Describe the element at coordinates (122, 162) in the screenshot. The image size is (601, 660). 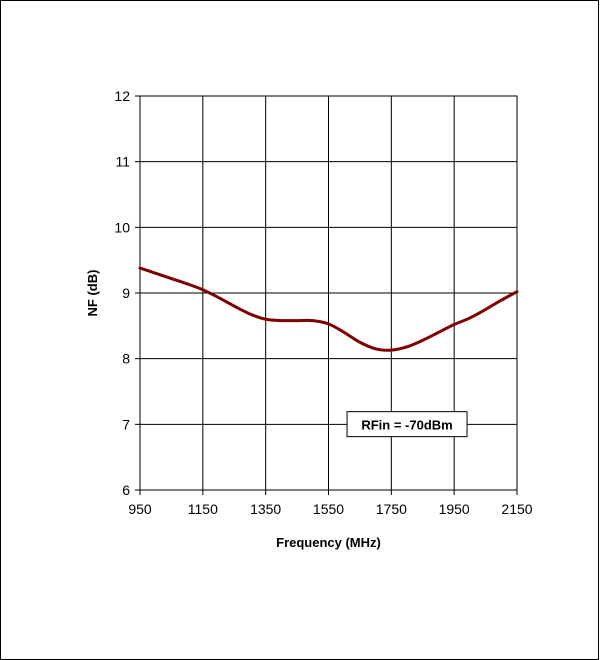
I see `y-tick-label-11: 11` at that location.